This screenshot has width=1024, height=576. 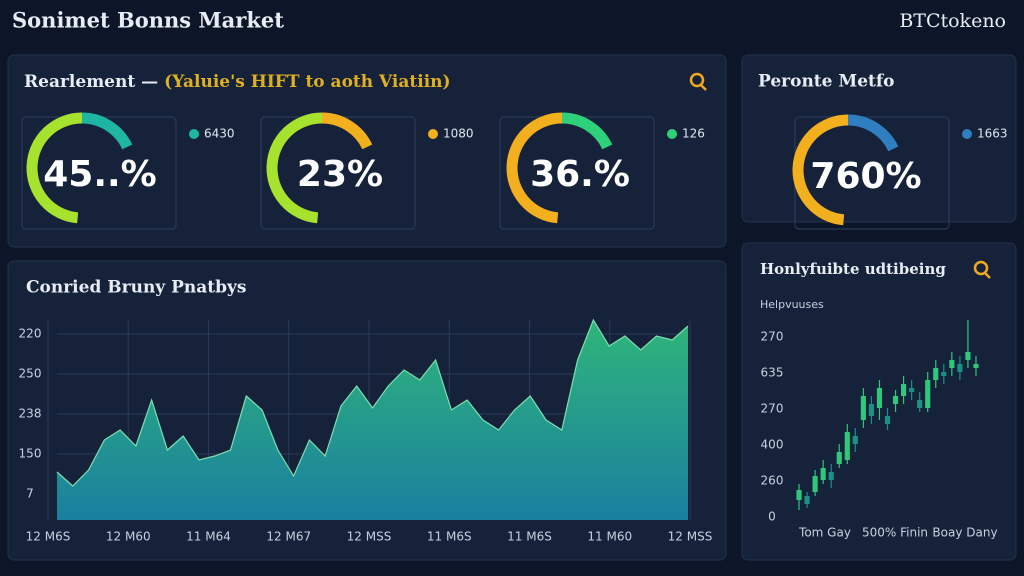 I want to click on legend-label: 1663, so click(x=992, y=134).